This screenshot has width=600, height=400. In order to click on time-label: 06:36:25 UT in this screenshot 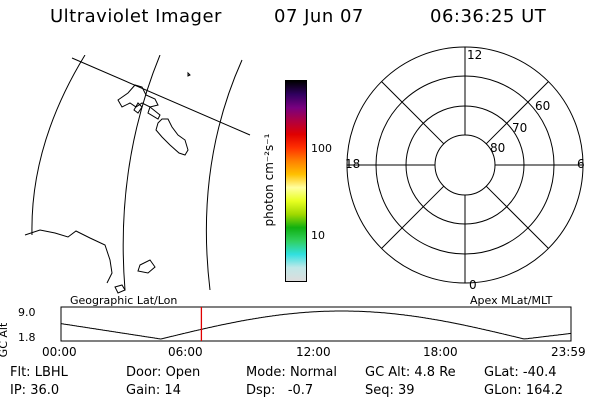, I will do `click(488, 16)`.